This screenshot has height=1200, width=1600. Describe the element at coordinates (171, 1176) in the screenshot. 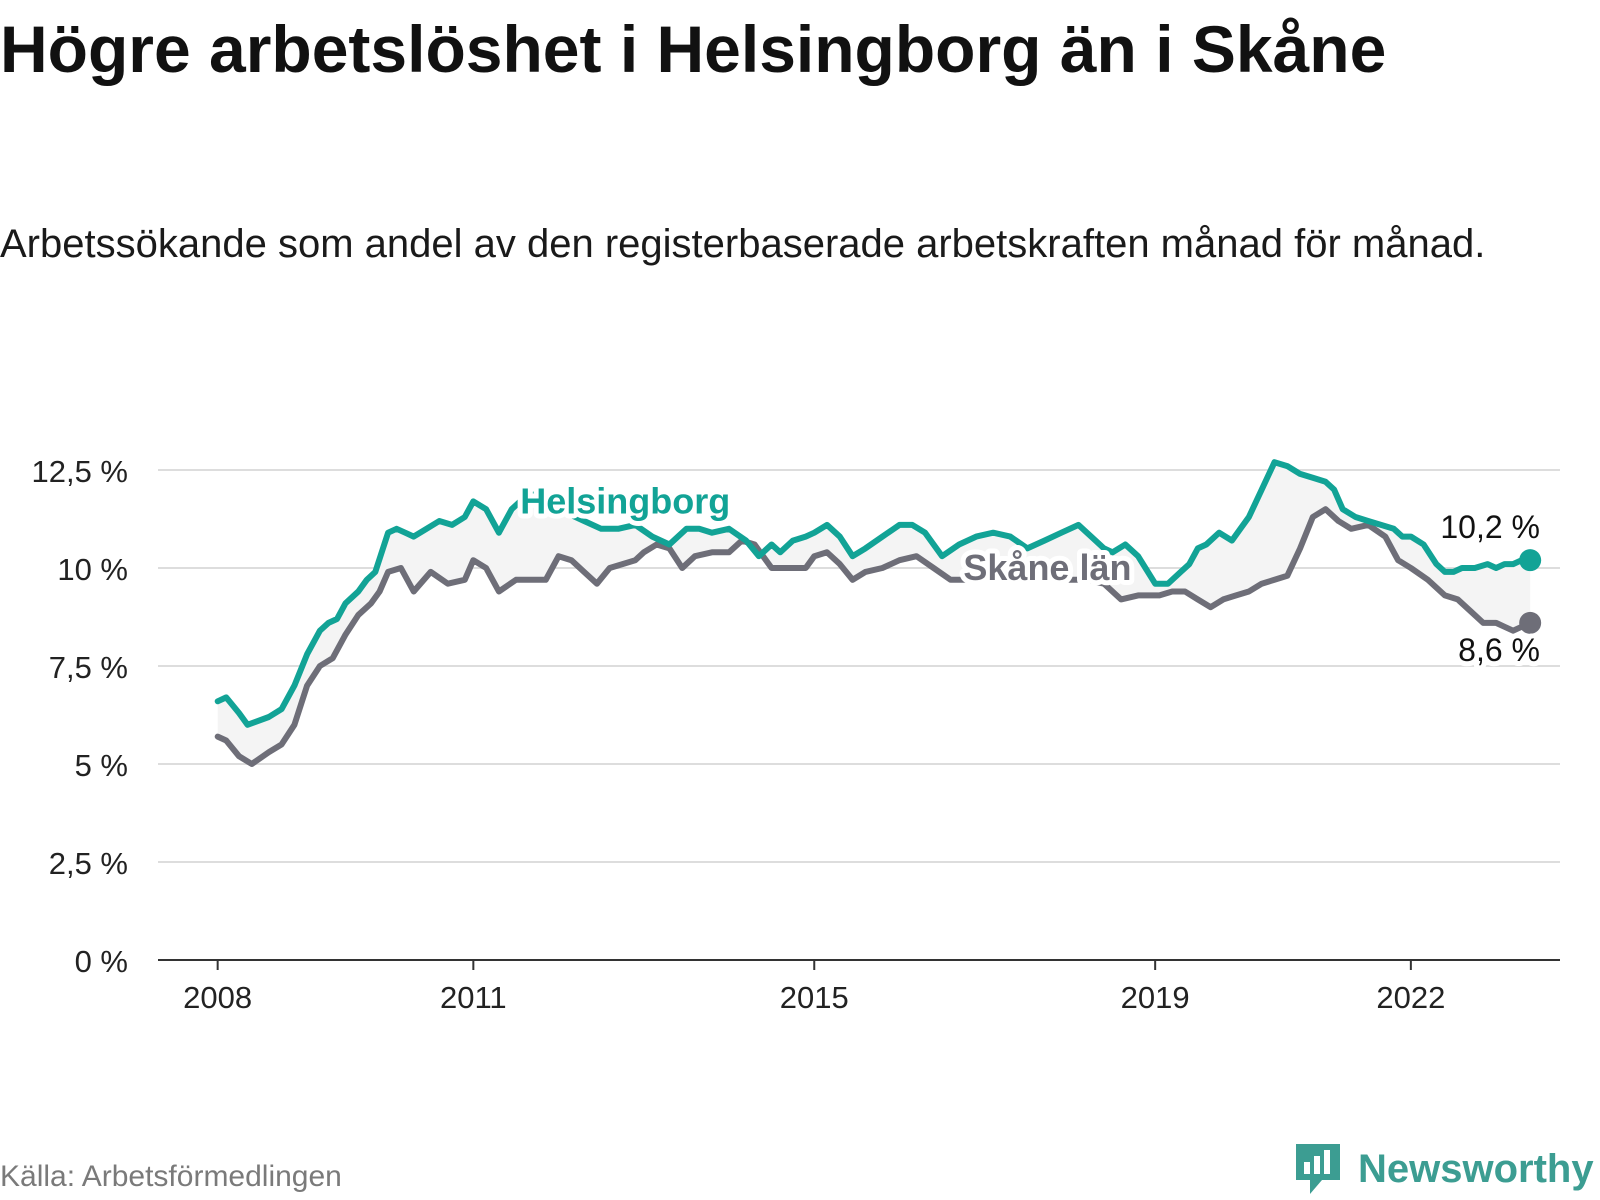

I see `source-note: Källa: Arbetsförmedlingen` at that location.